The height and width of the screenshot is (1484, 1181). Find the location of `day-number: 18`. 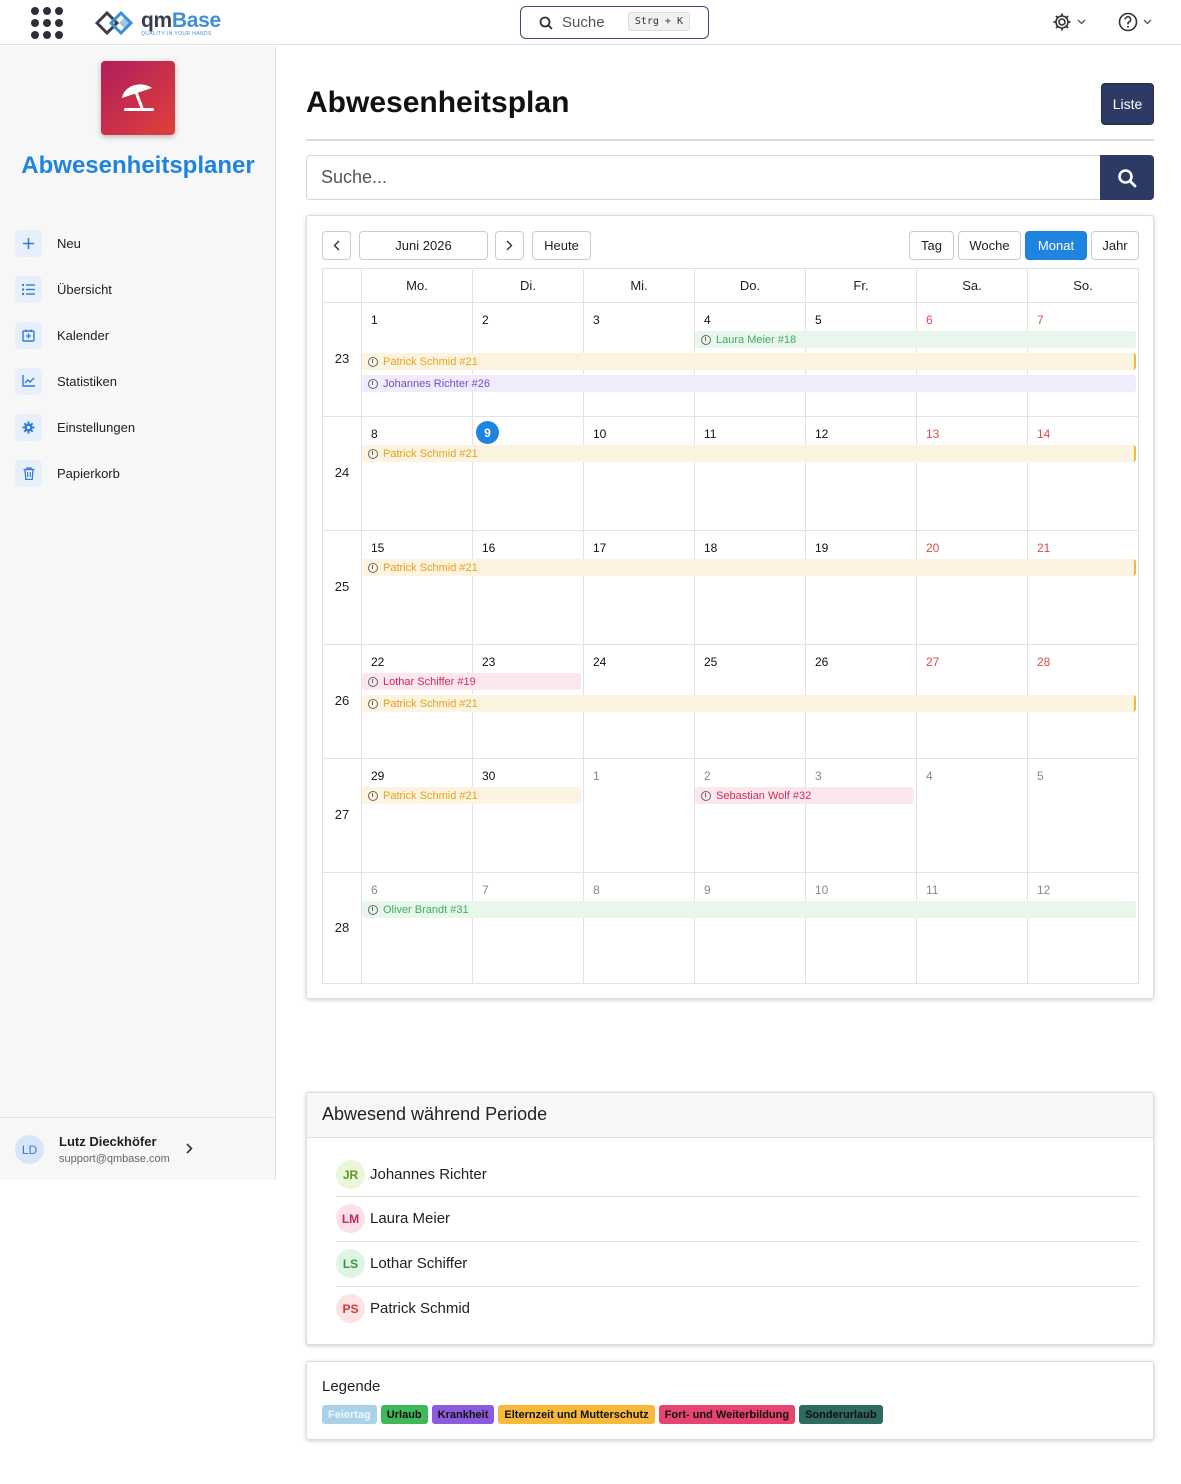

day-number: 18 is located at coordinates (711, 548).